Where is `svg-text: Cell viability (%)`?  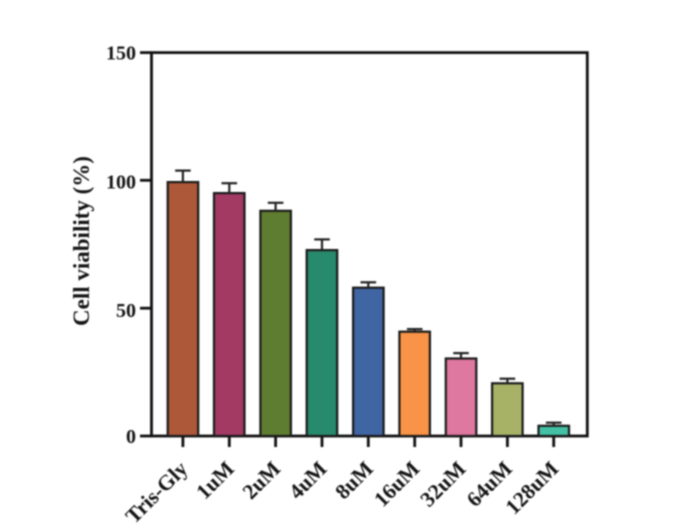
svg-text: Cell viability (%) is located at coordinates (81, 241).